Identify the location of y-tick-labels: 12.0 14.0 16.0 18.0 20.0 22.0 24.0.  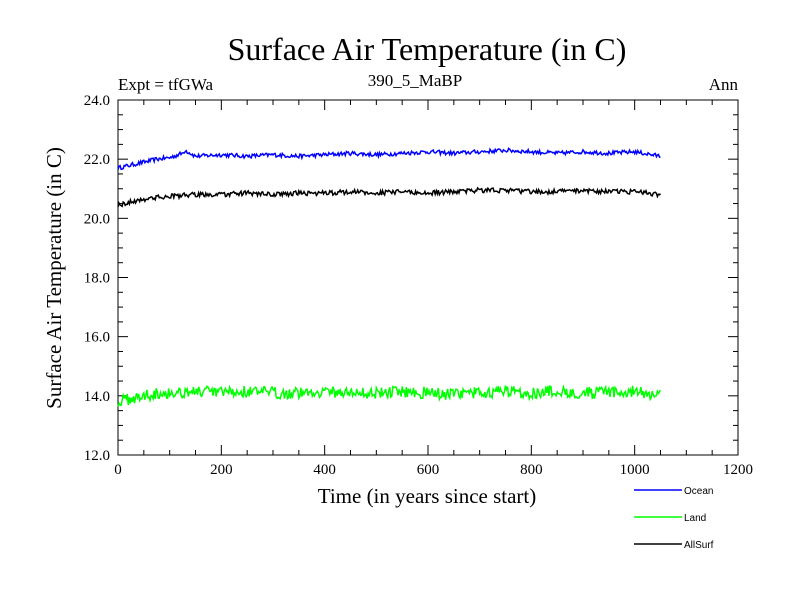
(97, 278).